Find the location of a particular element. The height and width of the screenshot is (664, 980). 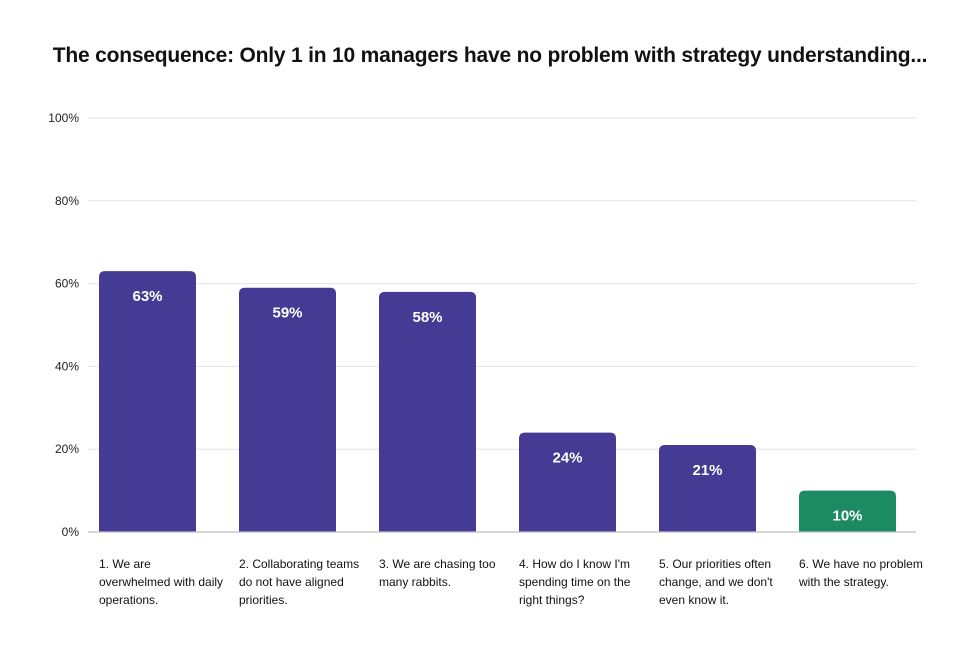

bar-value-label: 21% is located at coordinates (707, 470).